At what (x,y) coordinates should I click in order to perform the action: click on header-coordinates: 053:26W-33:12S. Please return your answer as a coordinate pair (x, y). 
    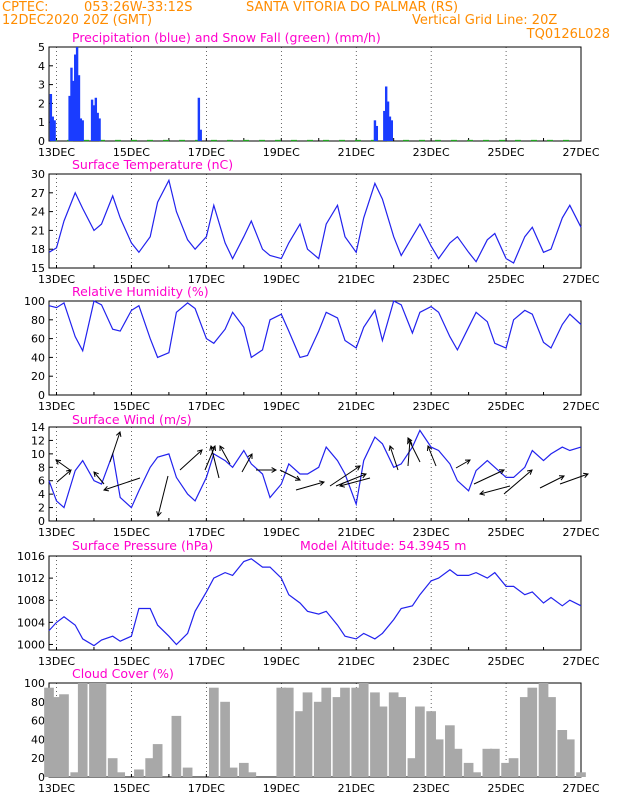
    Looking at the image, I should click on (138, 7).